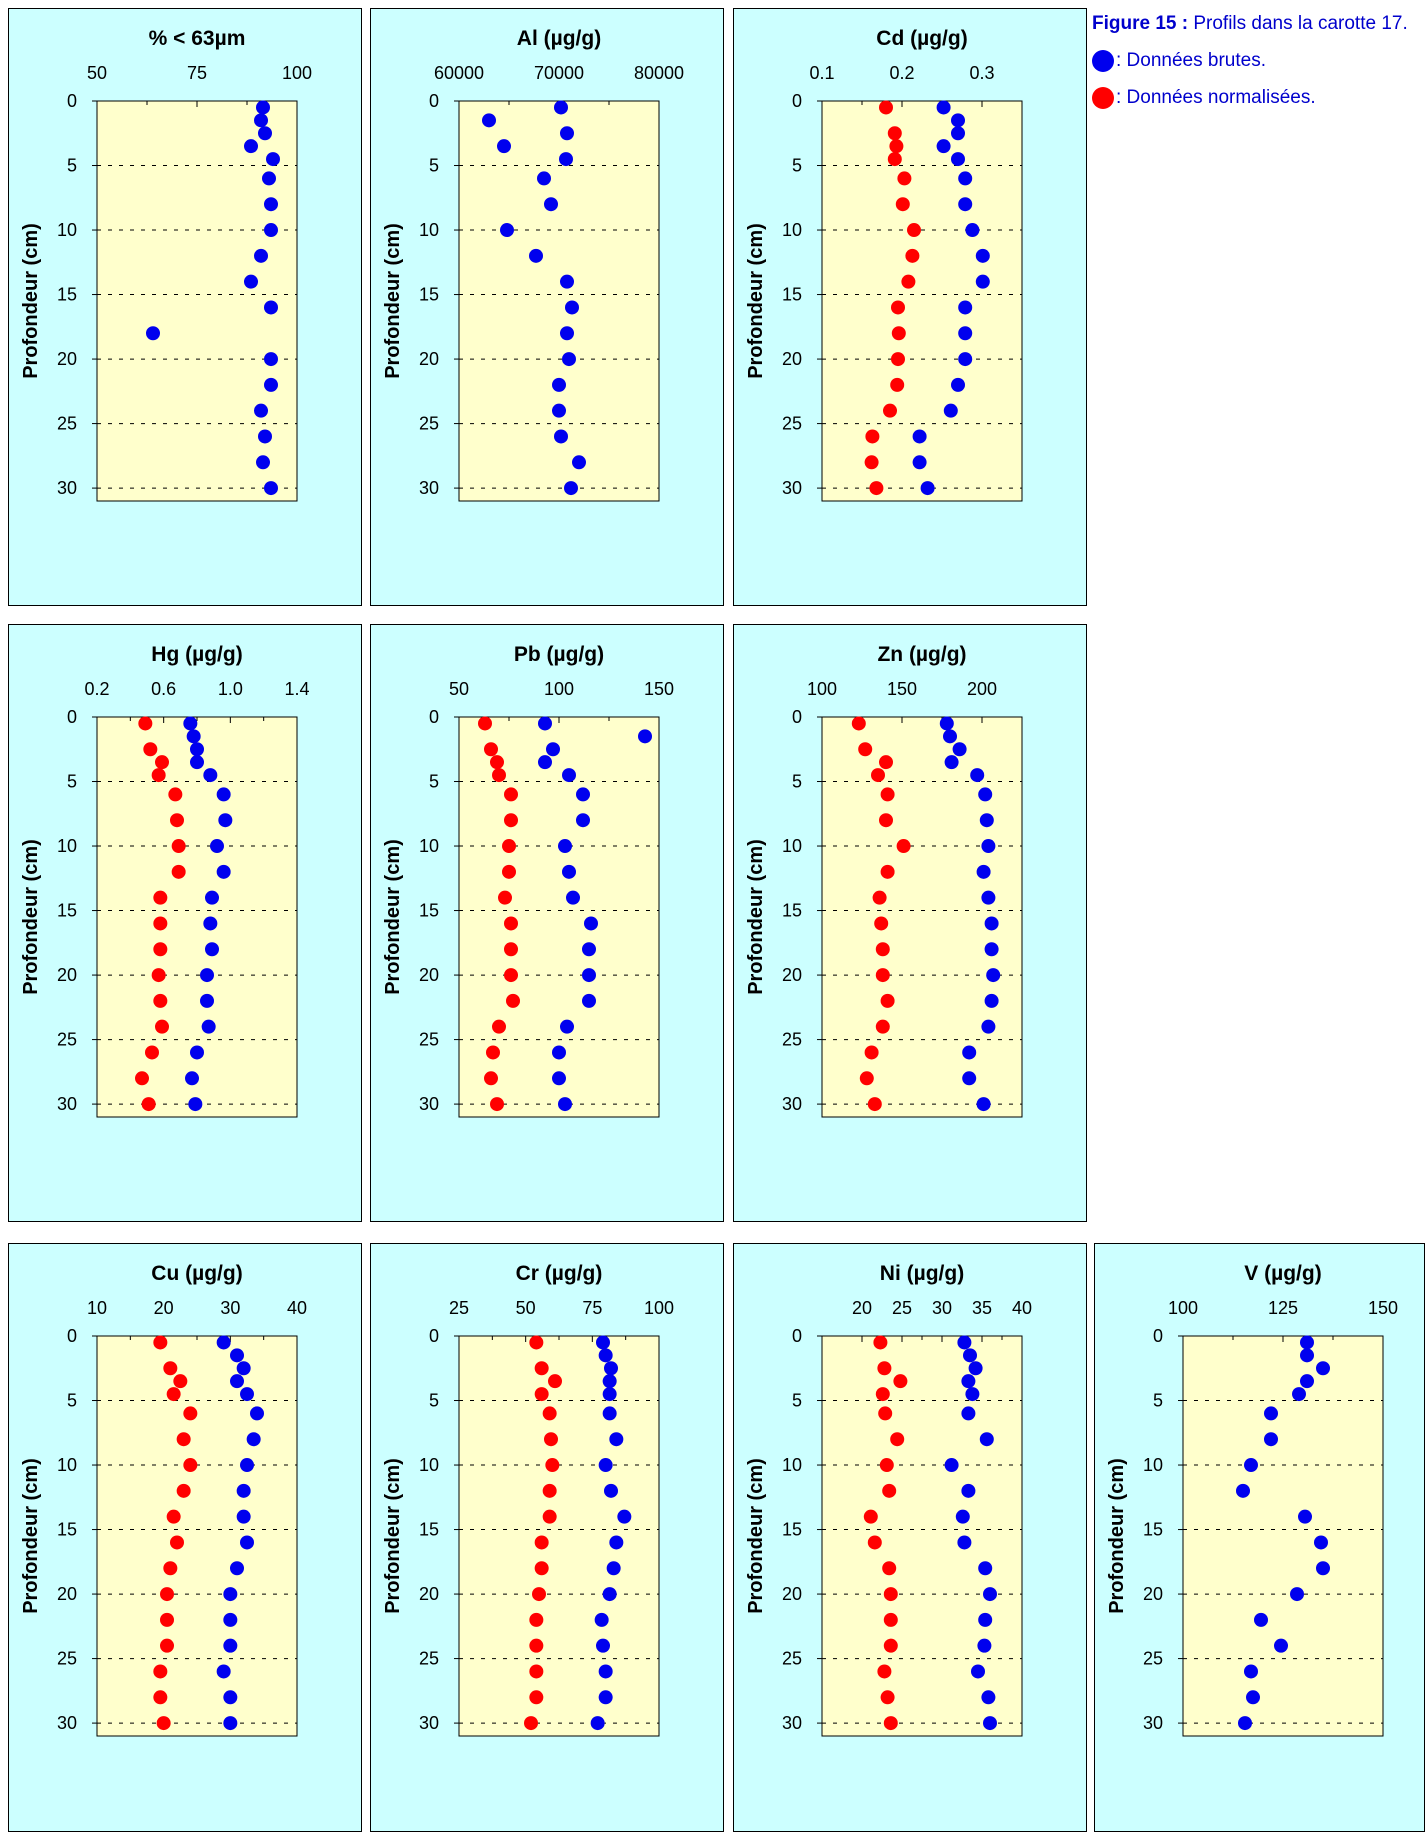 This screenshot has height=1842, width=1425. I want to click on x-tick-label: 60000, so click(459, 73).